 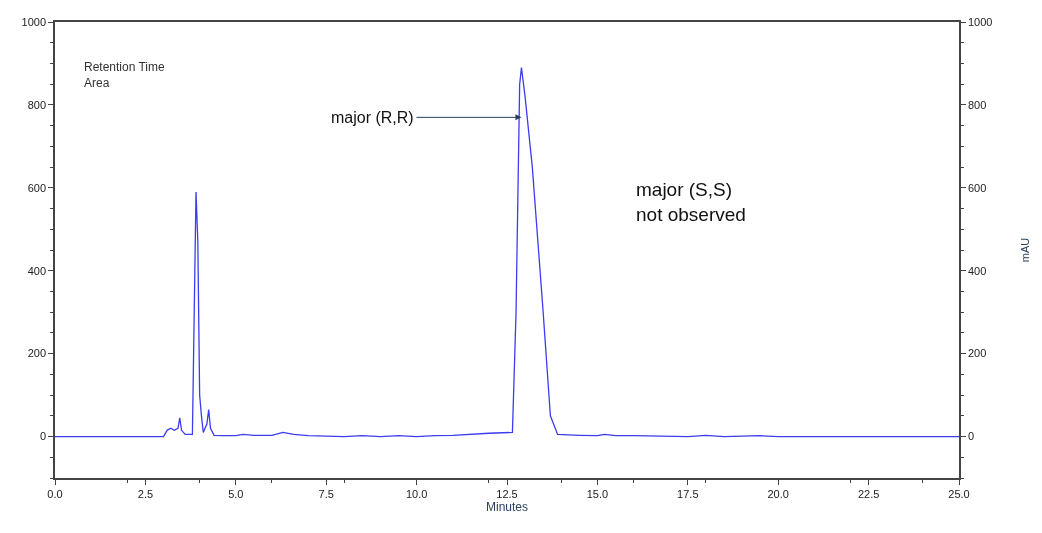 I want to click on y2-tick-label: 600, so click(x=977, y=187).